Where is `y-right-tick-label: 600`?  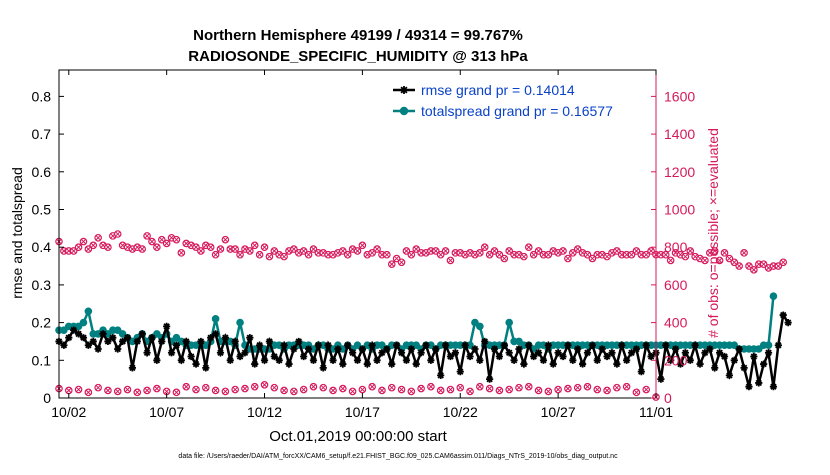 y-right-tick-label: 600 is located at coordinates (676, 285).